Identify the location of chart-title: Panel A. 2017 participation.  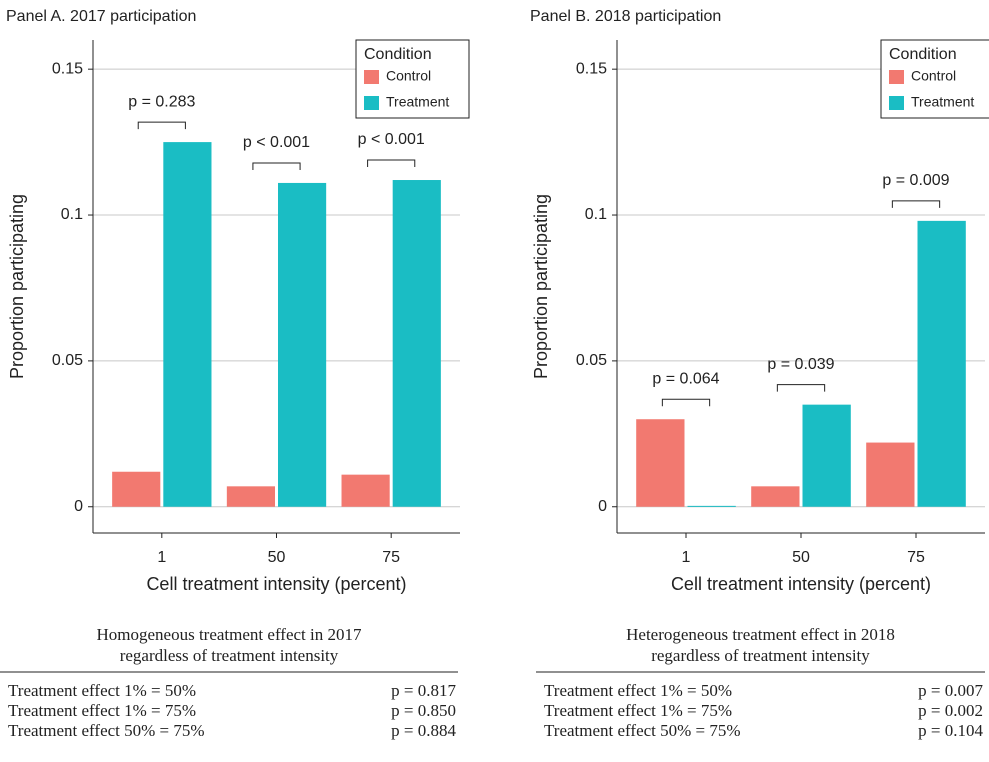
(101, 16).